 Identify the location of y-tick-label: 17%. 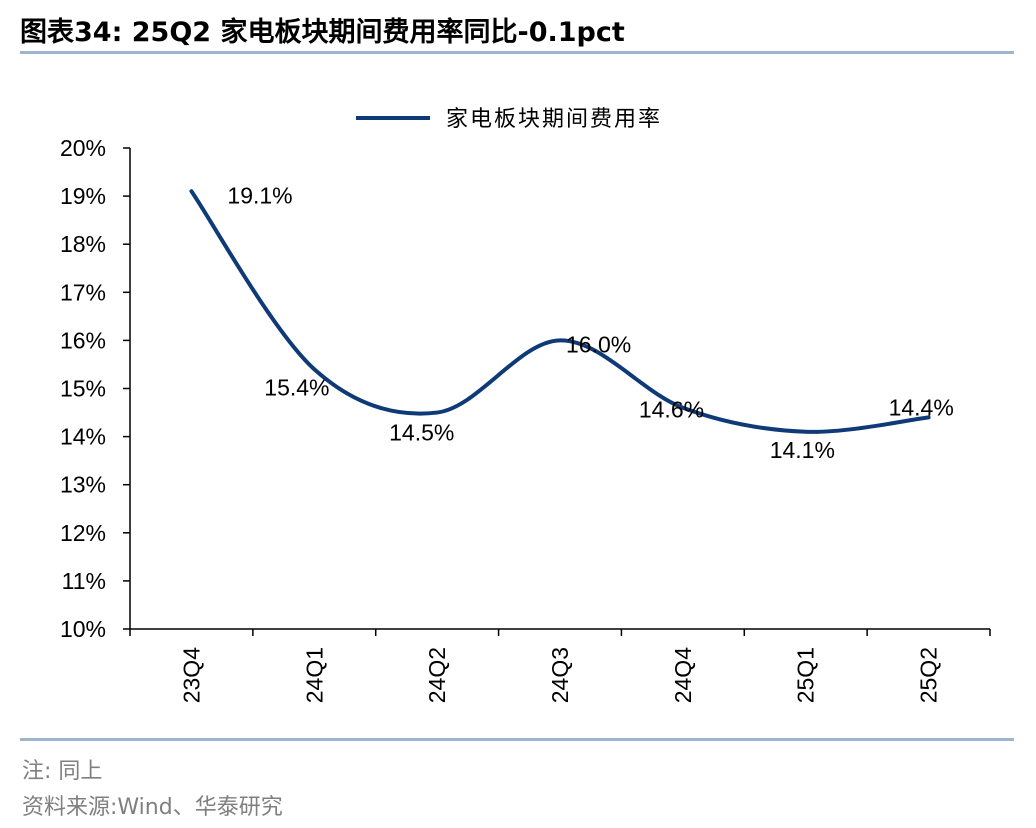
(83, 292).